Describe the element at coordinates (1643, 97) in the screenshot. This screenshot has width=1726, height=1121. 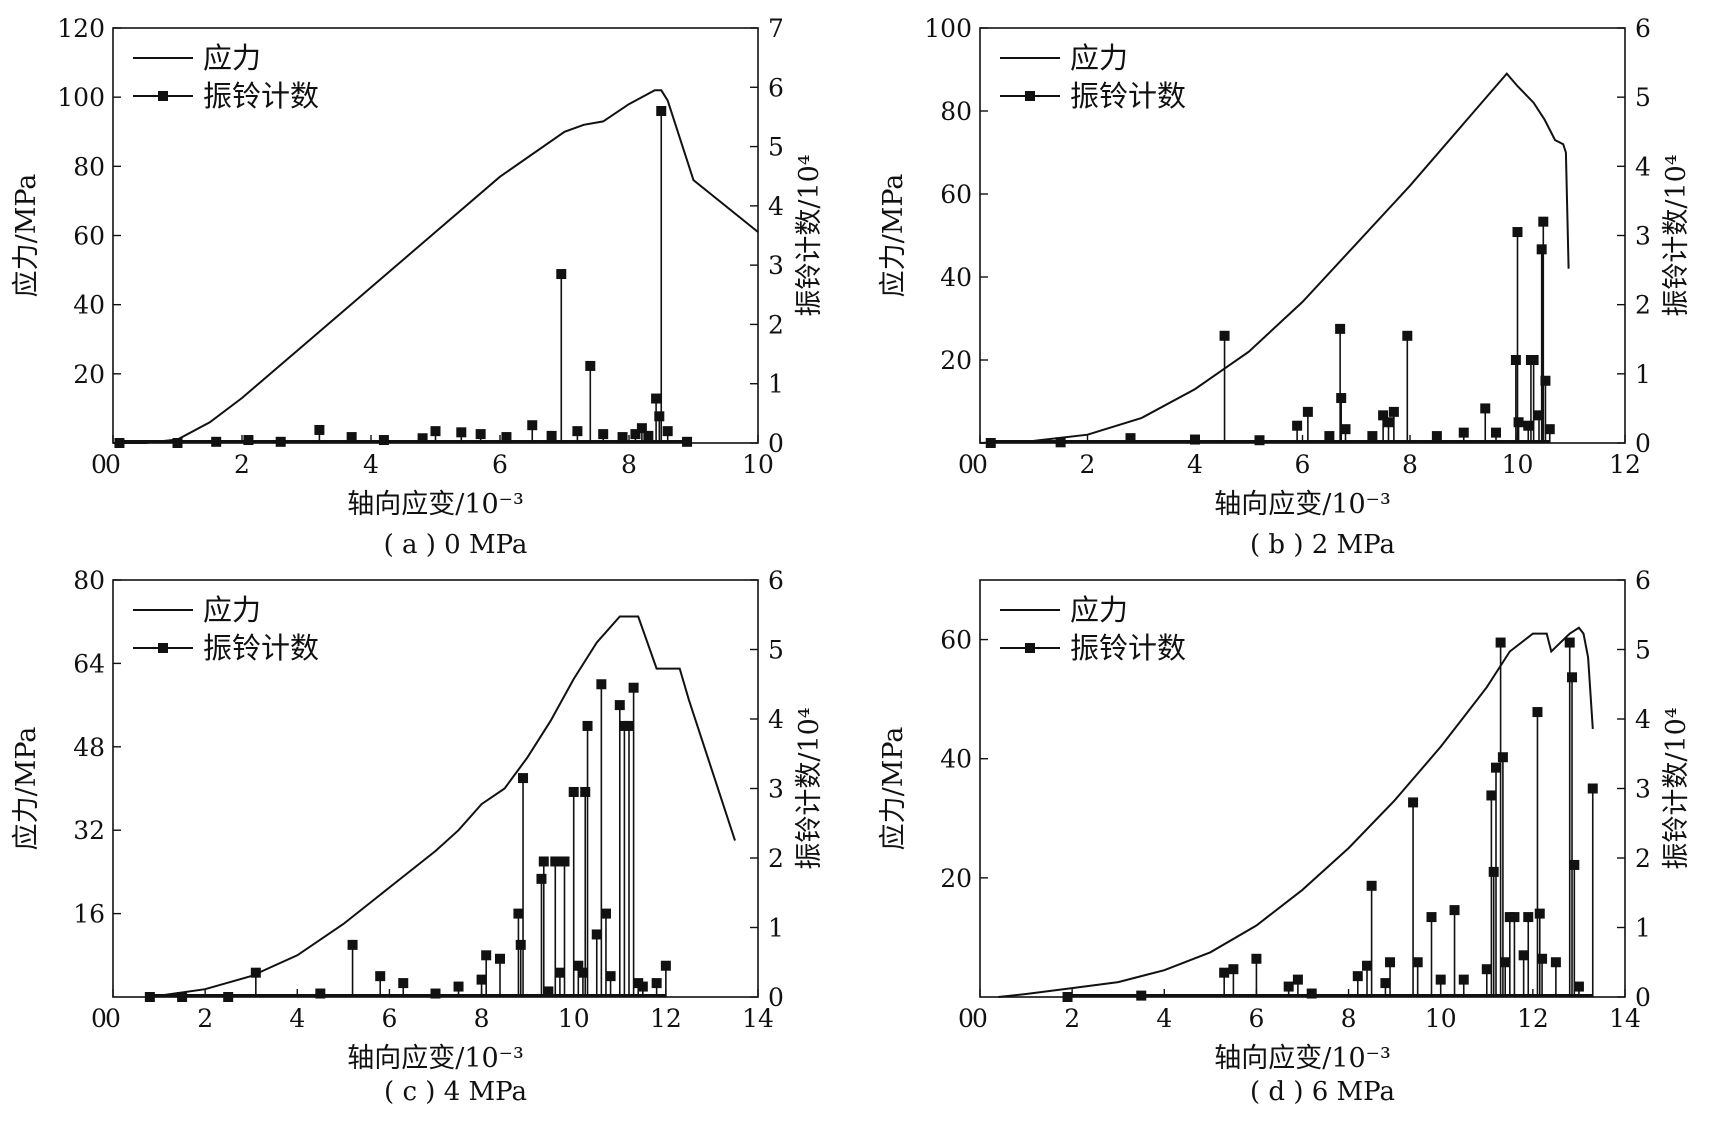
I see `y2-tick-label: 5` at that location.